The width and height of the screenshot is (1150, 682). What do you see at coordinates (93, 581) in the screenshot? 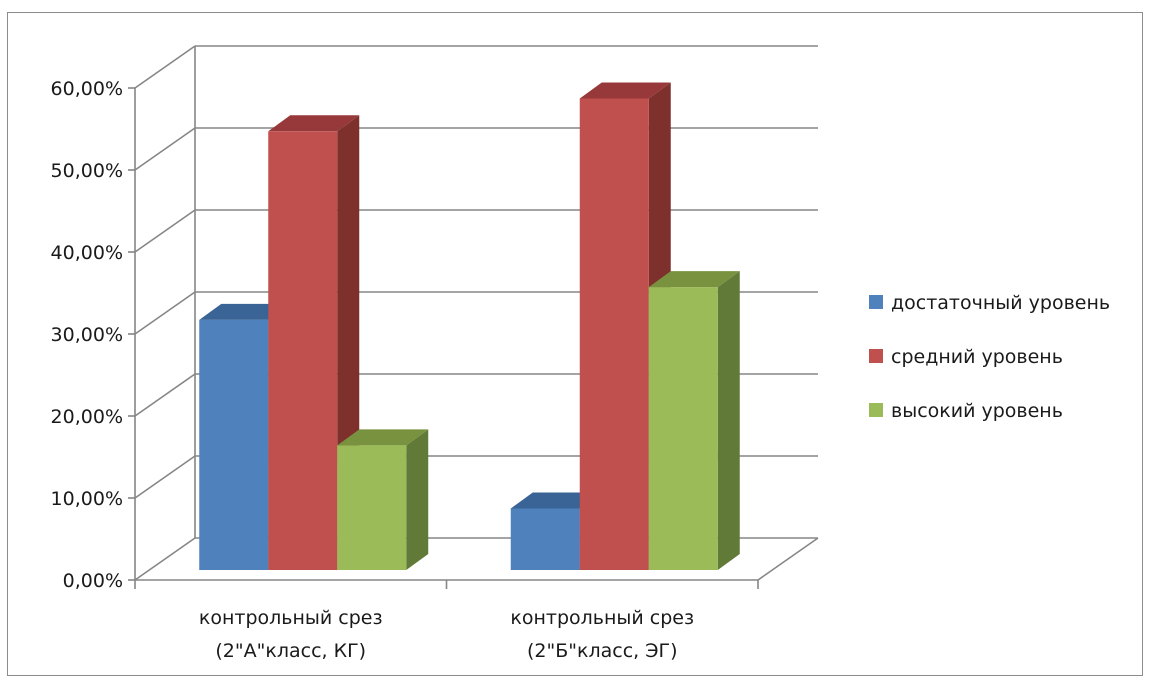
I see `y-tick-label: 0,00%` at bounding box center [93, 581].